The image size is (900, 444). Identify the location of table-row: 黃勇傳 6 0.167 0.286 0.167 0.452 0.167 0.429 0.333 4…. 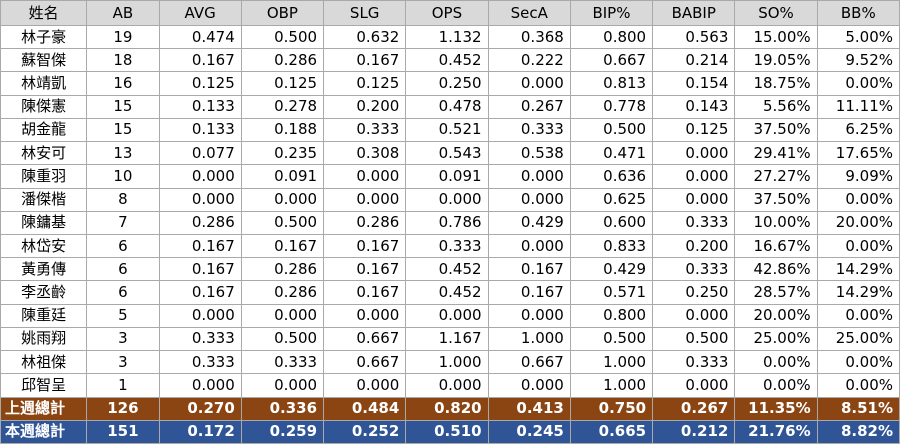
(450, 269).